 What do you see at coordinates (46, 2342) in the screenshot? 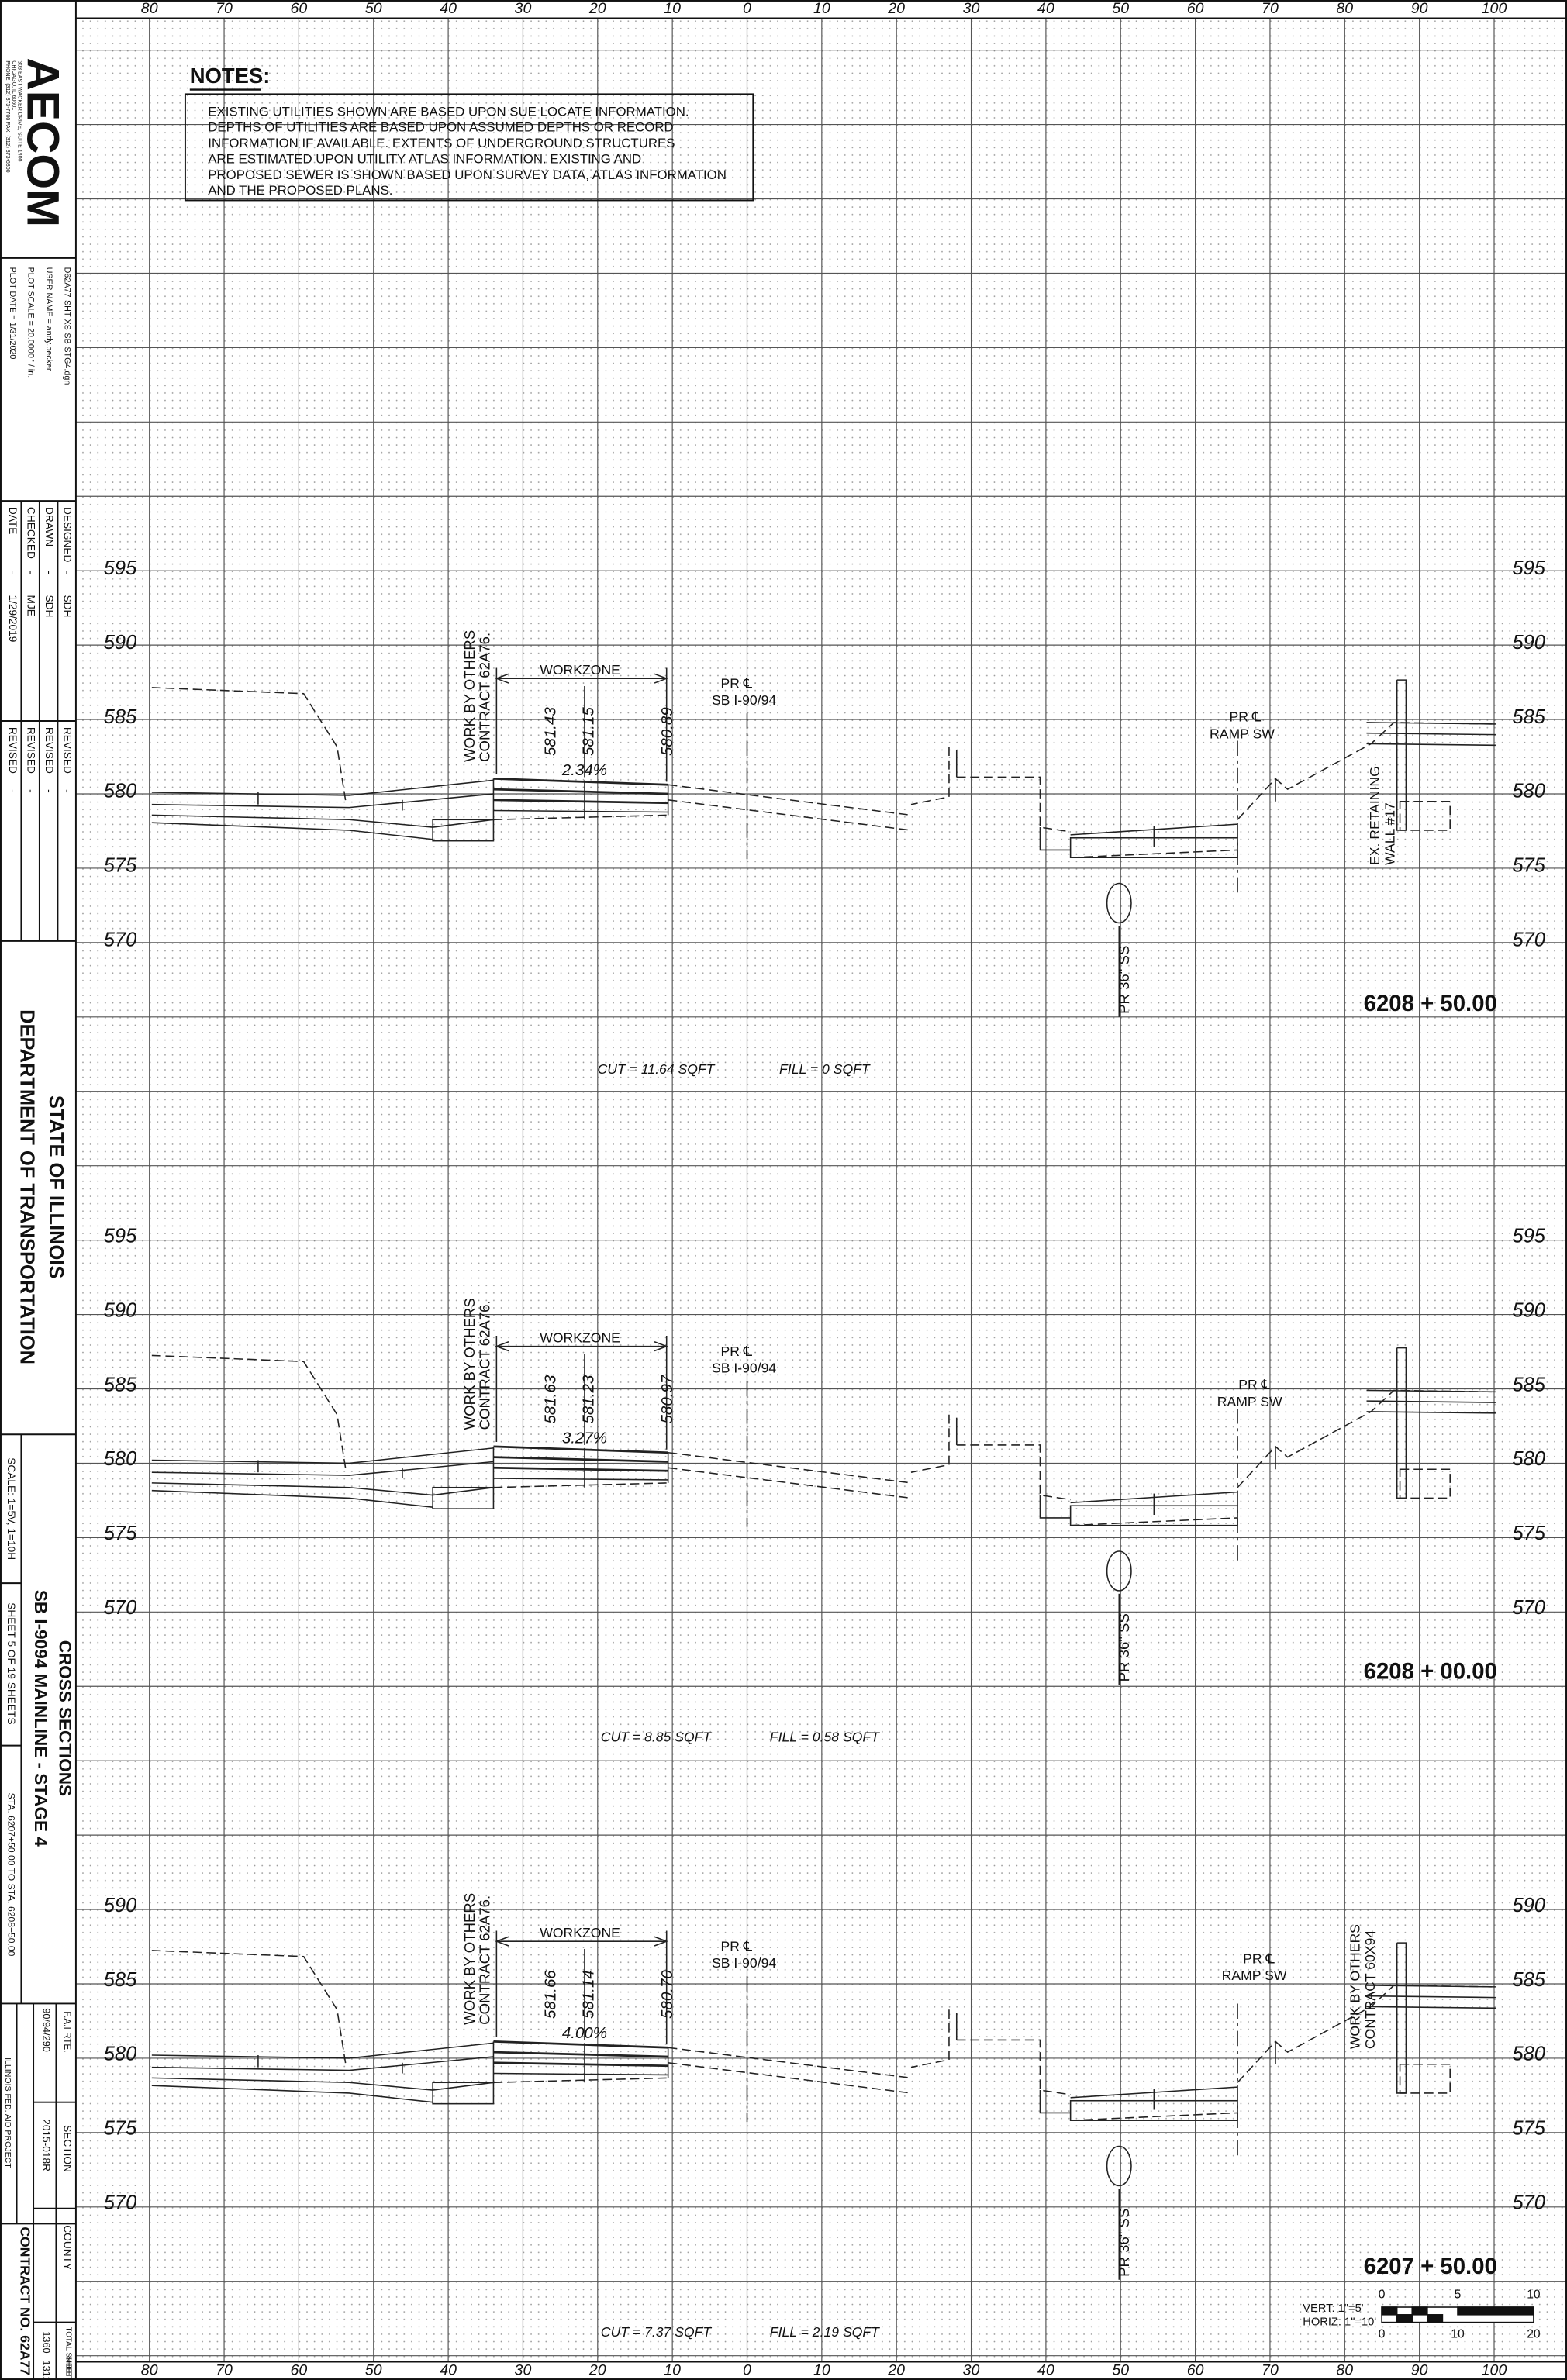
I see `total-sheets: 1360` at bounding box center [46, 2342].